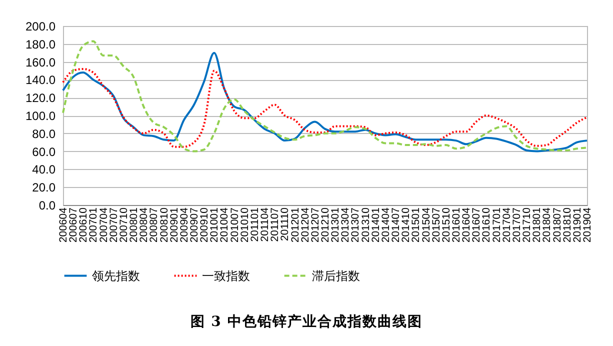  Describe the element at coordinates (40, 62) in the screenshot. I see `y-tick-label: 160.0` at that location.